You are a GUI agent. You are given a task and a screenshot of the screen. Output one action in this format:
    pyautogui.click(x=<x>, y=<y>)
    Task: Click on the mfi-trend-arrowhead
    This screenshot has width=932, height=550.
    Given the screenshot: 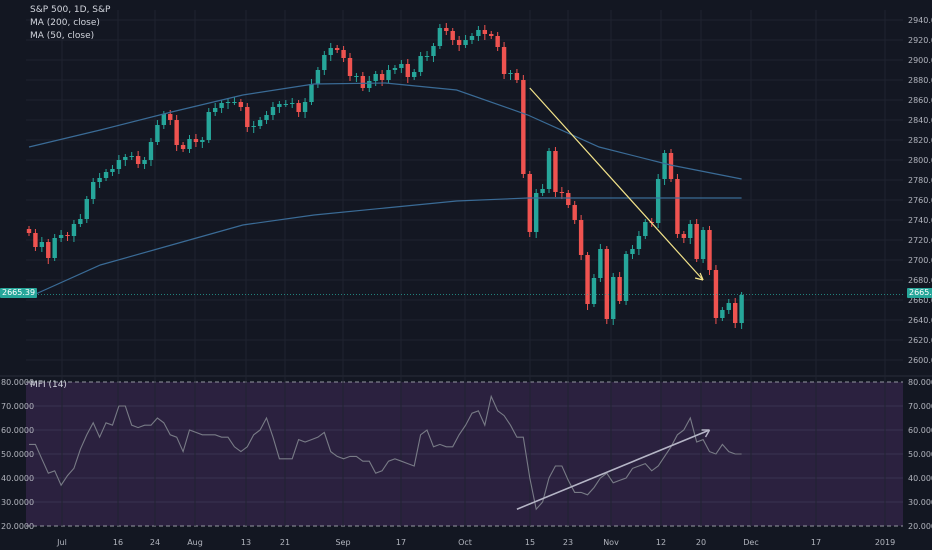 What is the action you would take?
    pyautogui.click(x=706, y=433)
    